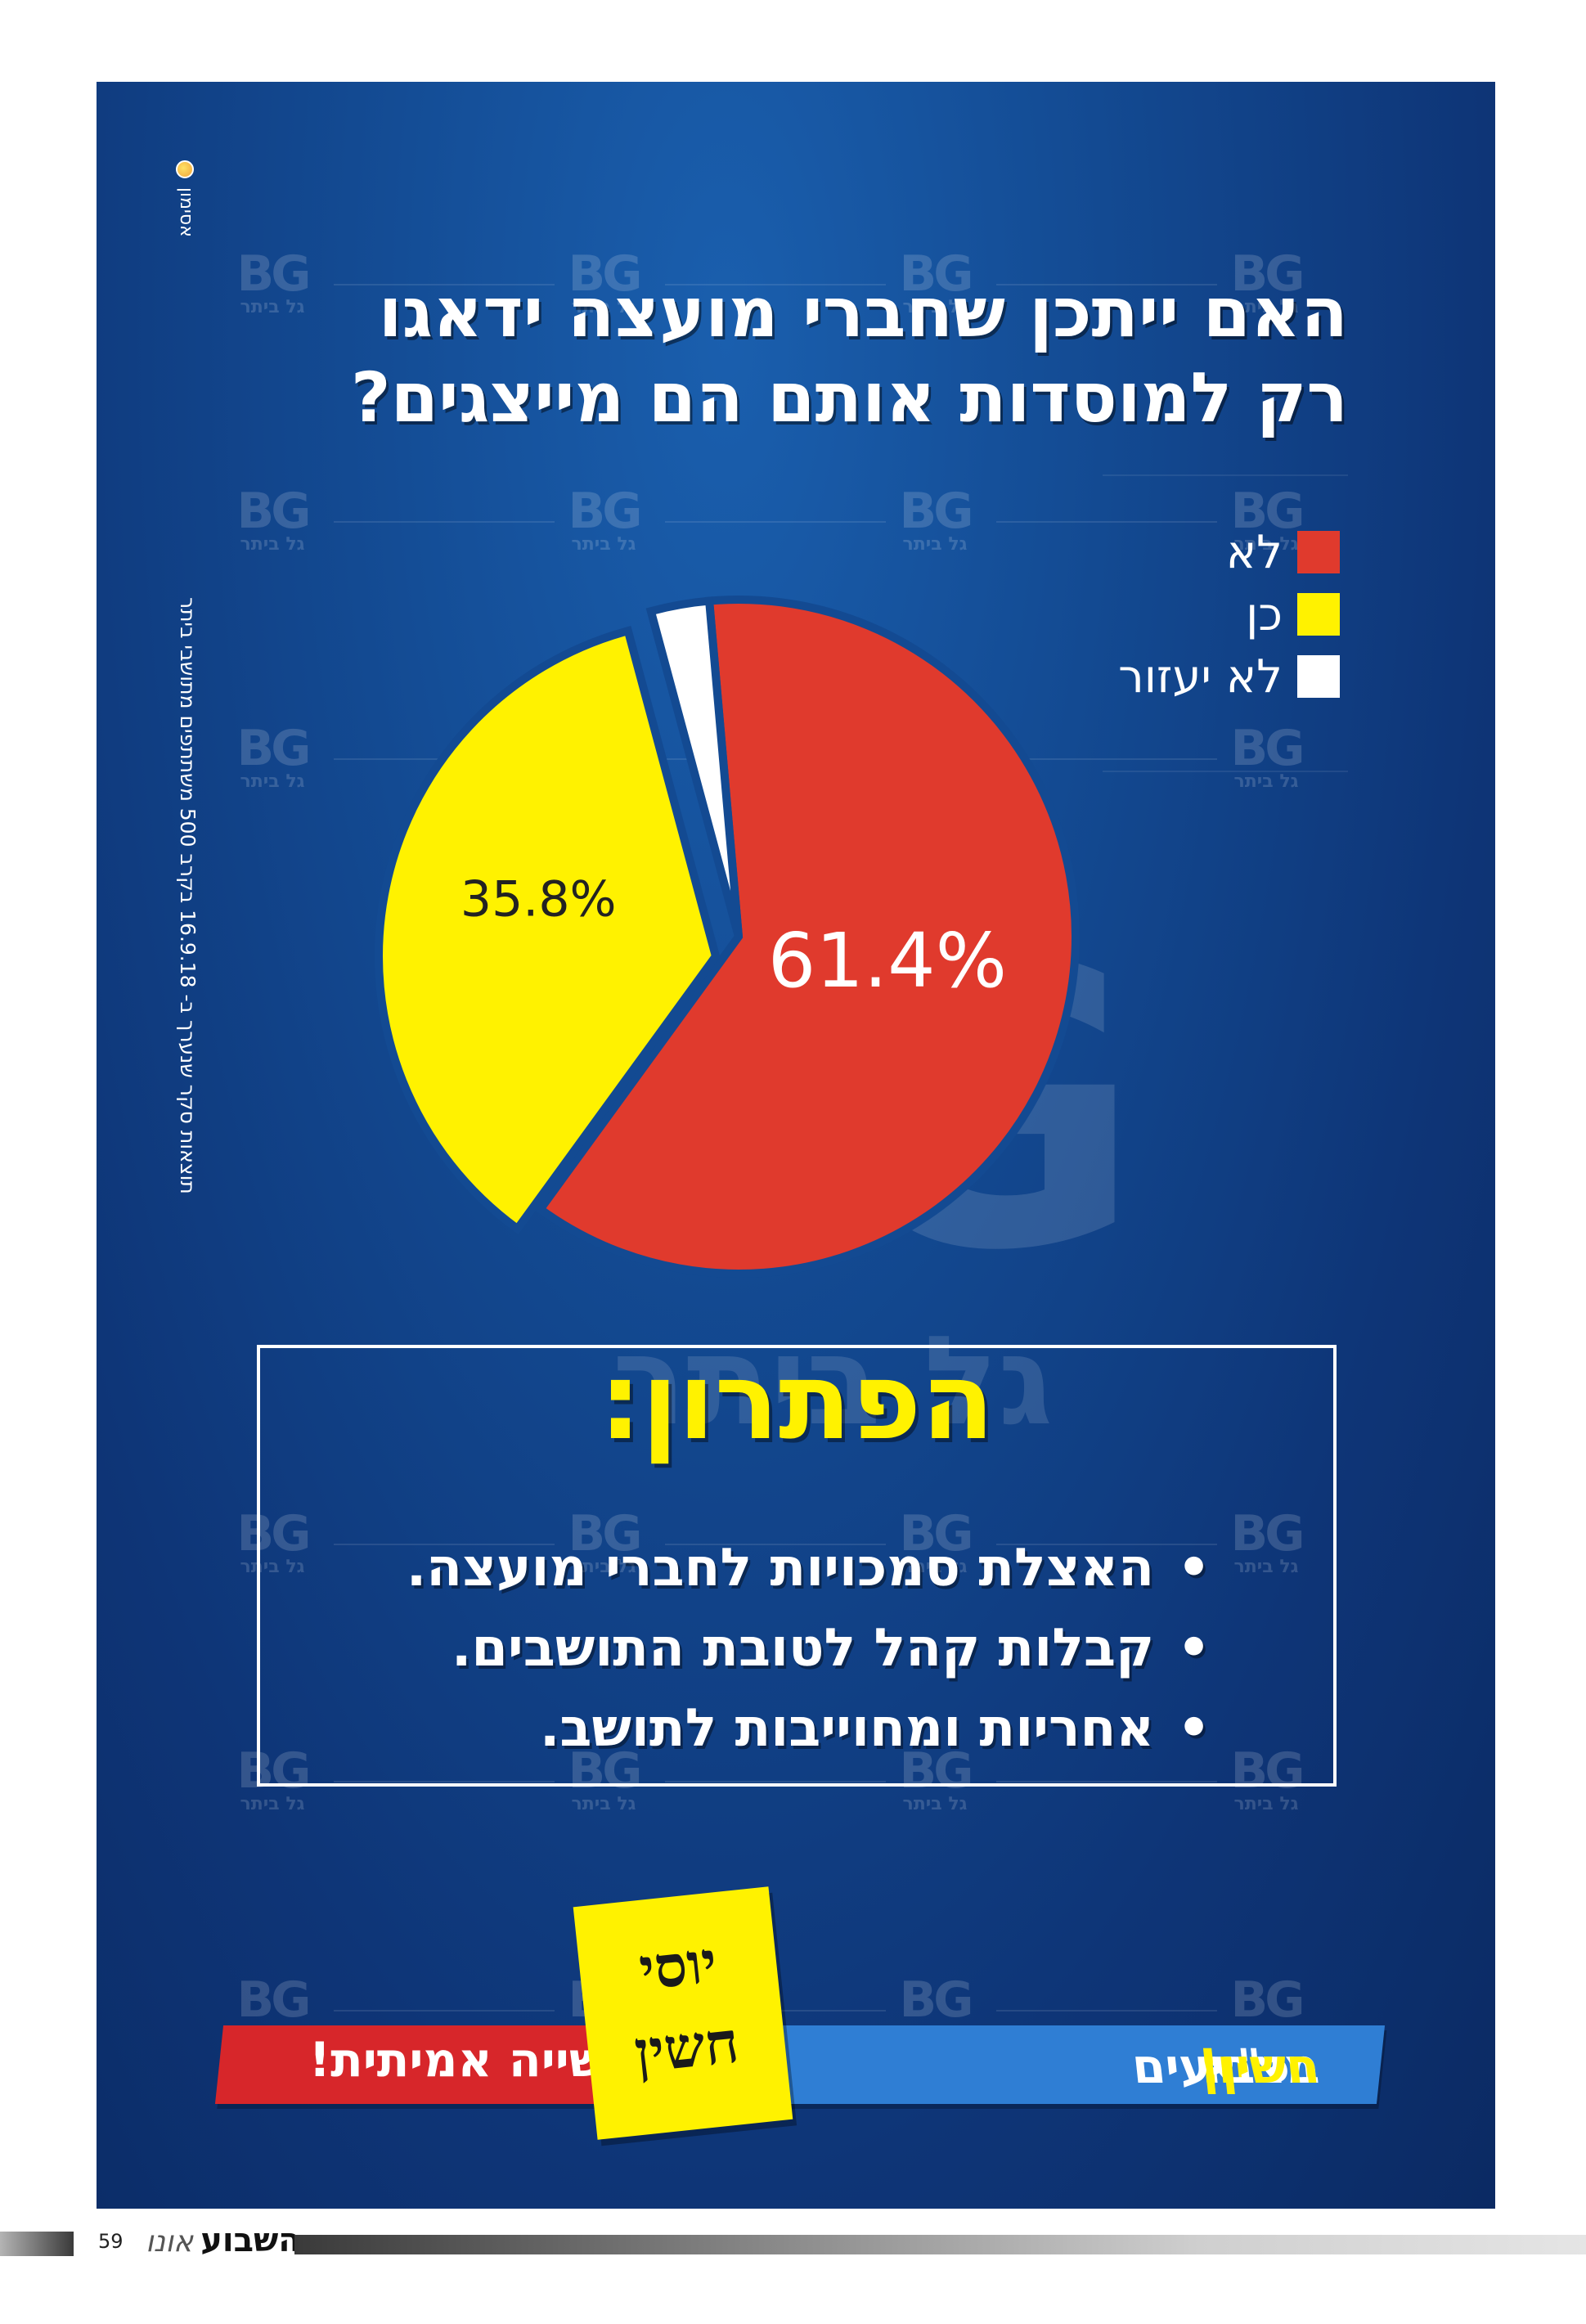 Image resolution: width=1586 pixels, height=2324 pixels. What do you see at coordinates (863, 312) in the screenshot?
I see `title-line-1: האם ייתכן שחברי מועצה ידאגו` at bounding box center [863, 312].